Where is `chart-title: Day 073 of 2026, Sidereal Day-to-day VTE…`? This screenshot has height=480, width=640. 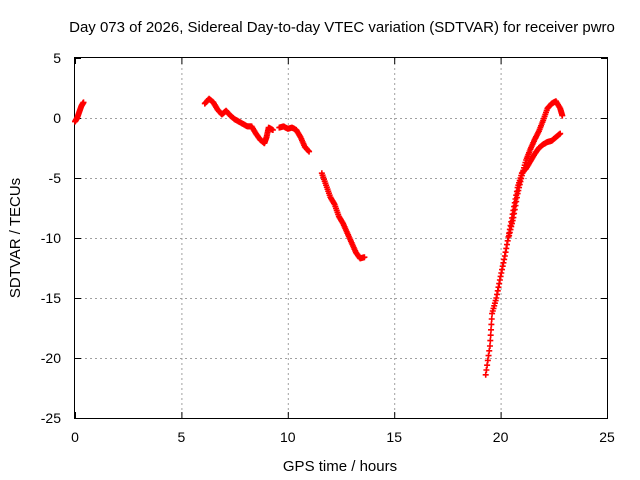 chart-title: Day 073 of 2026, Sidereal Day-to-day VTE… is located at coordinates (342, 27).